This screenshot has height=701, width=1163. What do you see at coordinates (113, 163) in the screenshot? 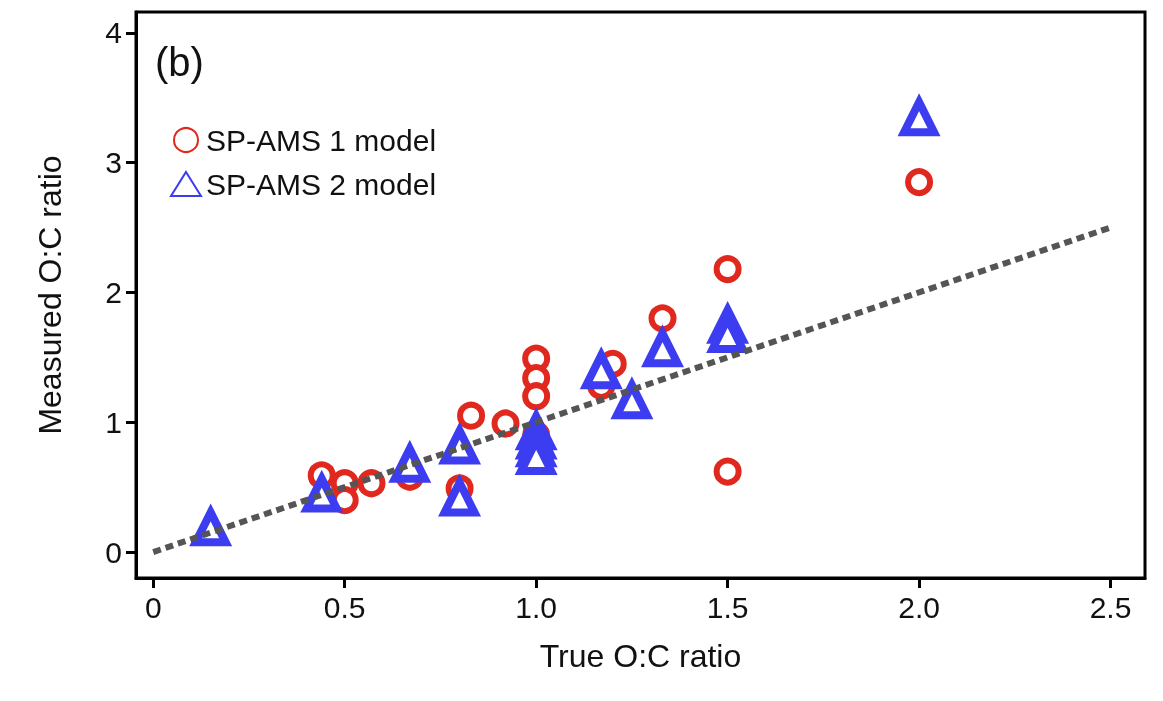
I see `y-tick-label: 3` at bounding box center [113, 163].